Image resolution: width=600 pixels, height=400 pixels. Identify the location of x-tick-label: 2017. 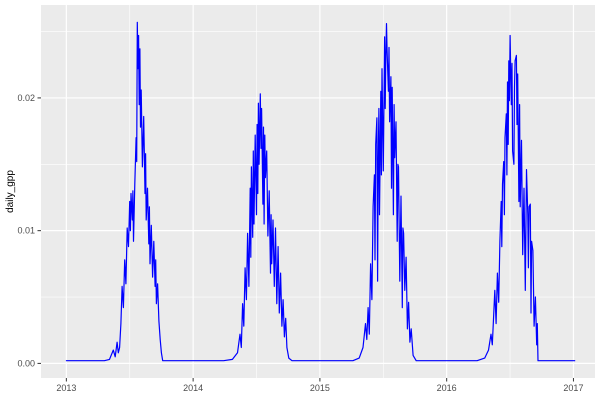
(573, 388).